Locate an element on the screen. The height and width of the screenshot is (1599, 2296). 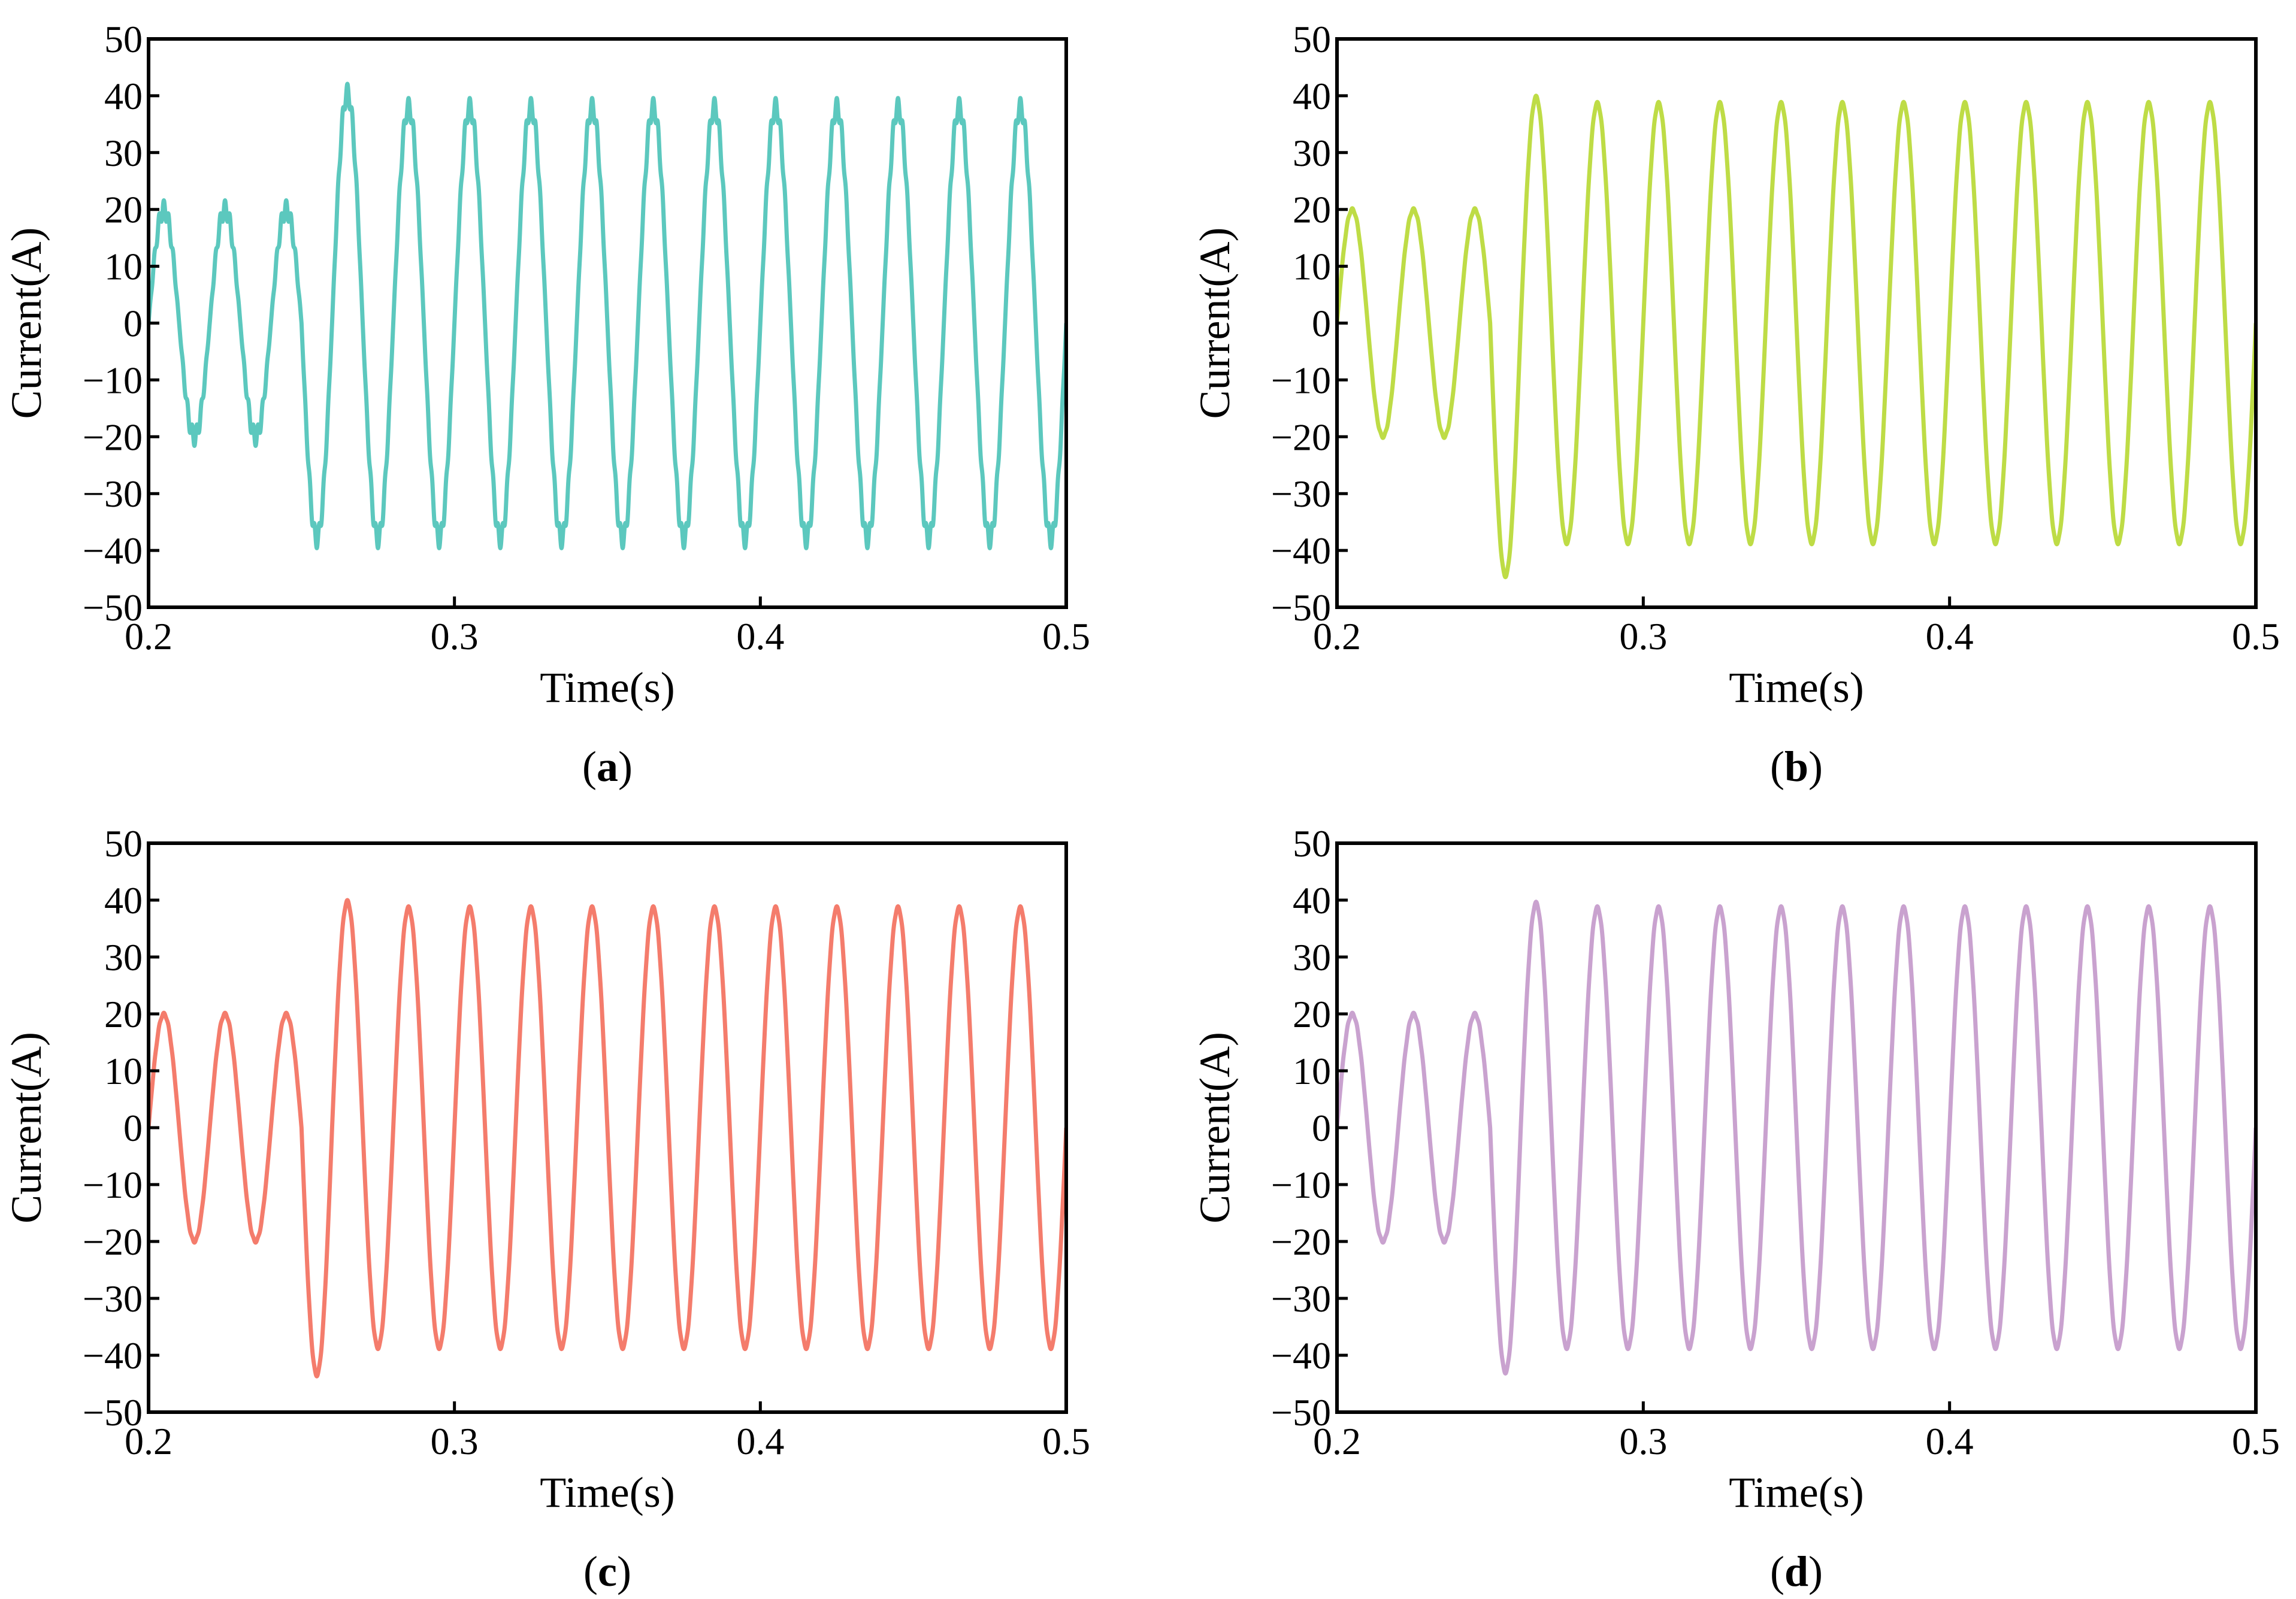
panel-caption: (a) is located at coordinates (607, 767).